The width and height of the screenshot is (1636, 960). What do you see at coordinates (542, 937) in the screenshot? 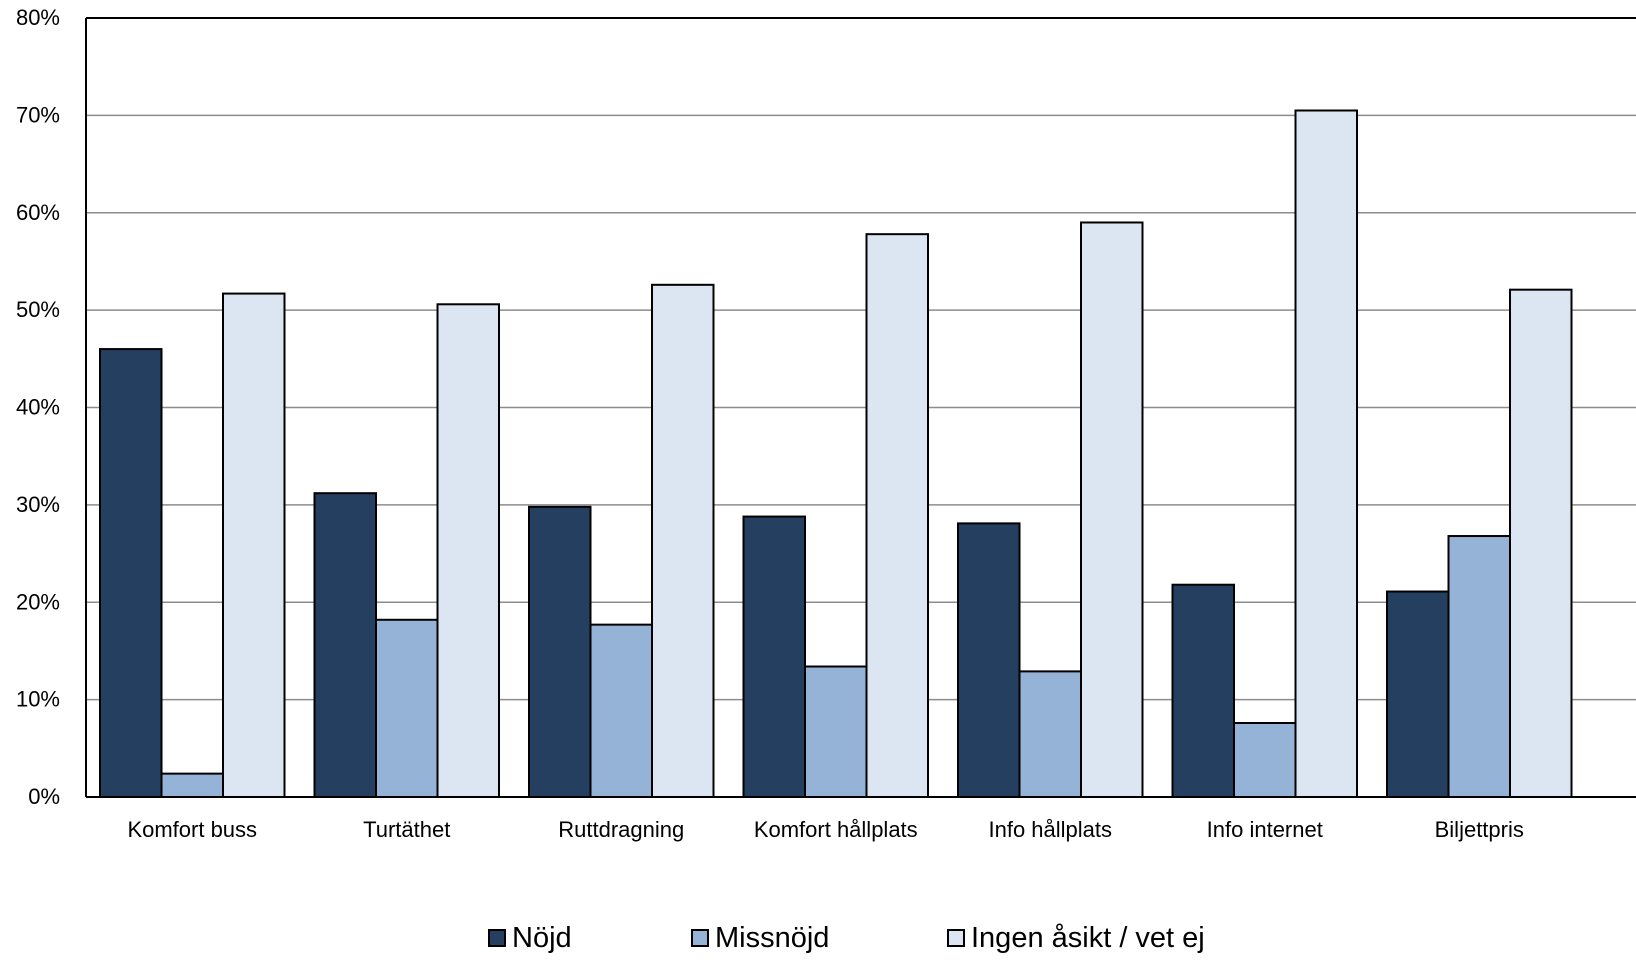
I see `legend-label-nojd: Nöjd` at bounding box center [542, 937].